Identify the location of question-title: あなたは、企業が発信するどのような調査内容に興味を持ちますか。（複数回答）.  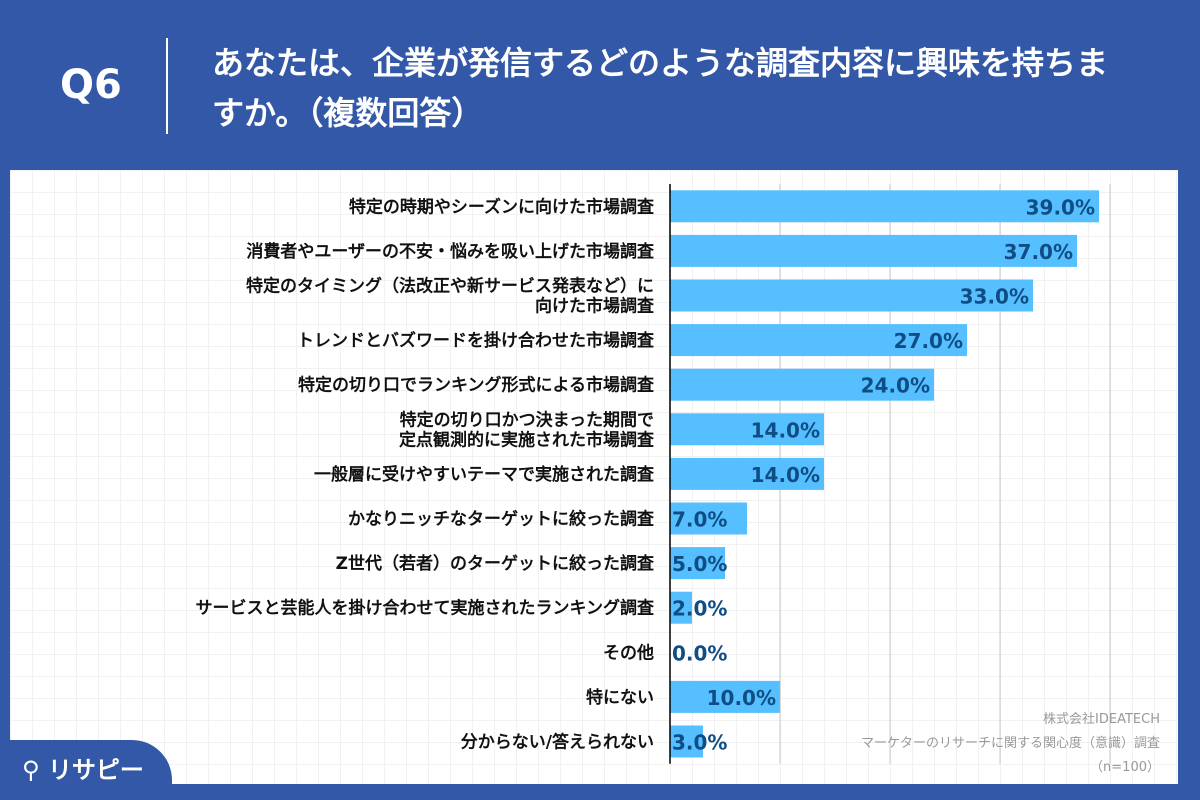
(660, 88).